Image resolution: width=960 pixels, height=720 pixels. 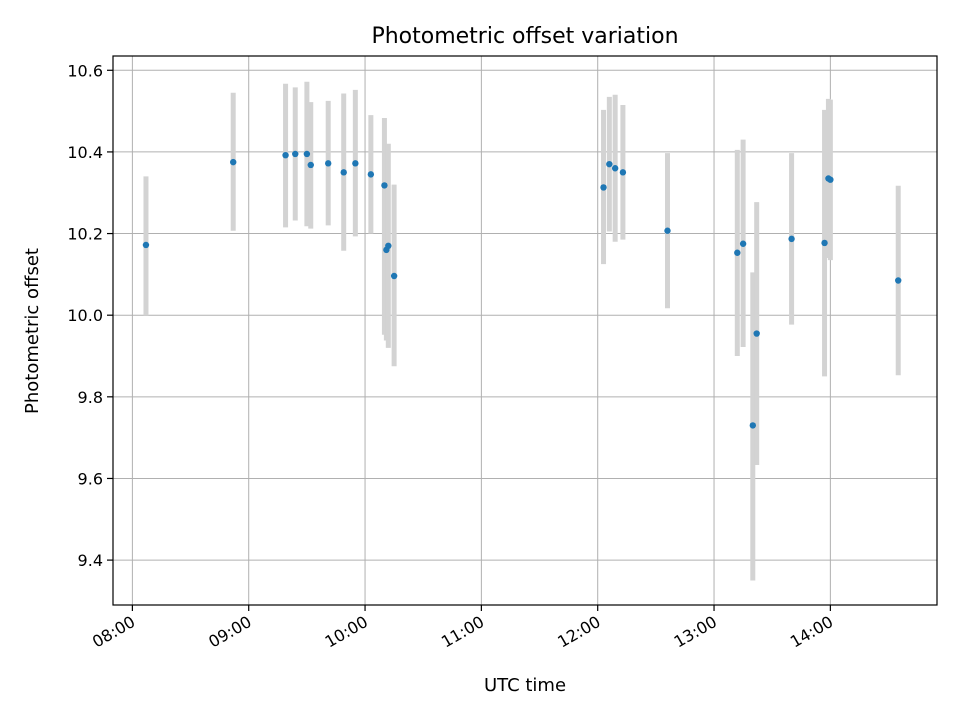 What do you see at coordinates (85, 315) in the screenshot?
I see `y-tick-label: 10.0` at bounding box center [85, 315].